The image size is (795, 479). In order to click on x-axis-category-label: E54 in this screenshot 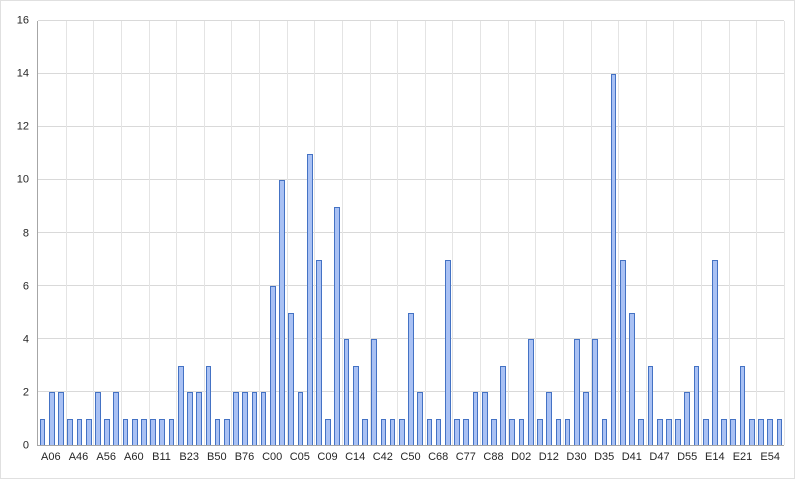, I will do `click(770, 457)`.